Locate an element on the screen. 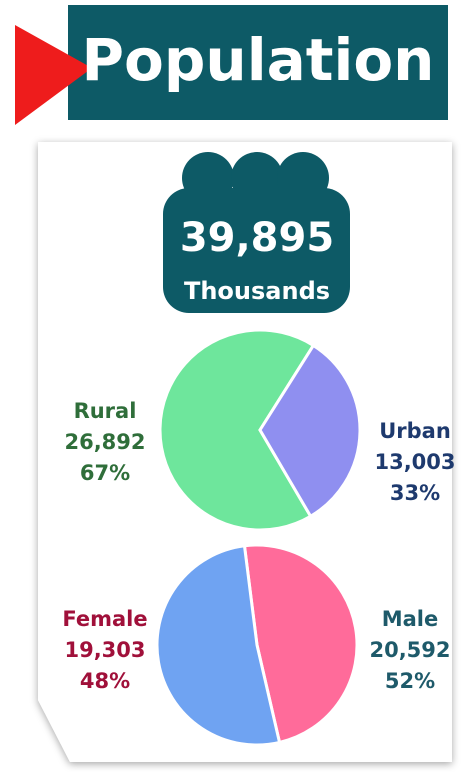 This screenshot has width=465, height=772. slice-category: Female is located at coordinates (104, 619).